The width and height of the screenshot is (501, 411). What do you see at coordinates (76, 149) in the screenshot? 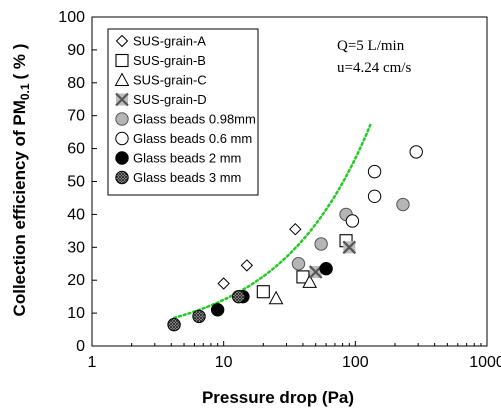
I see `y-tick-label: 60` at bounding box center [76, 149].